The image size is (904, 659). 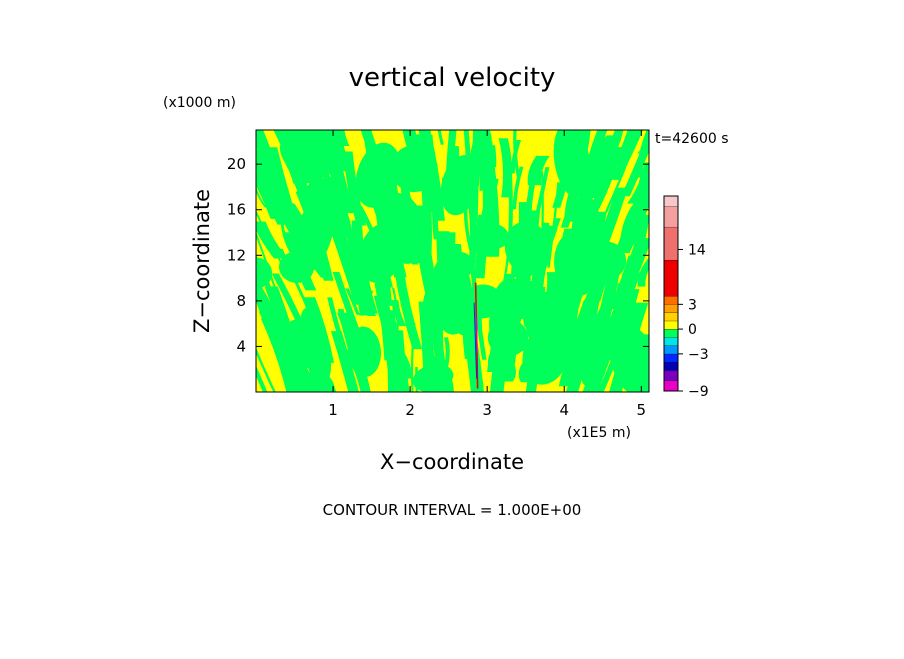 I want to click on time-label: t=42600 s, so click(x=692, y=139).